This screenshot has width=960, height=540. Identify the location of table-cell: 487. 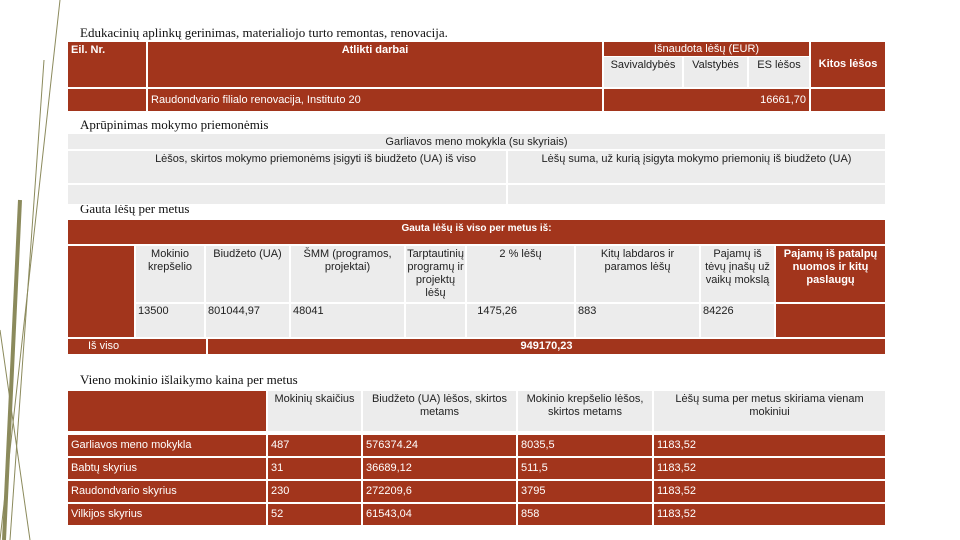
(314, 445).